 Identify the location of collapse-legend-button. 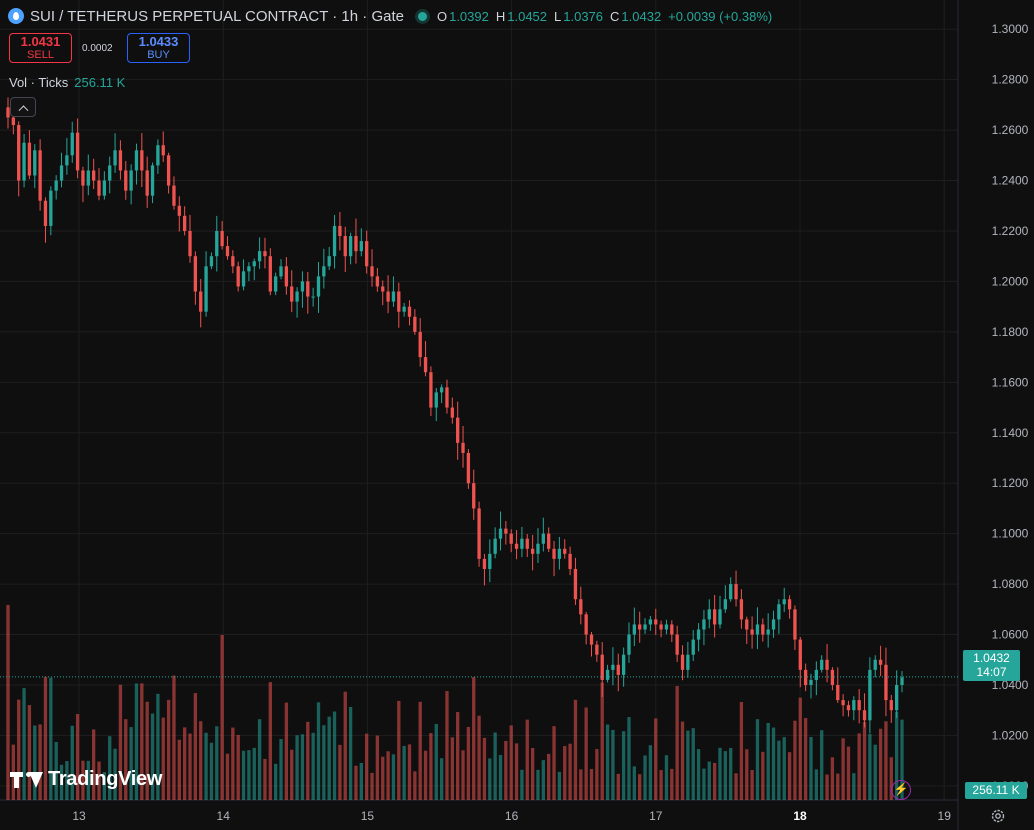
(23, 107).